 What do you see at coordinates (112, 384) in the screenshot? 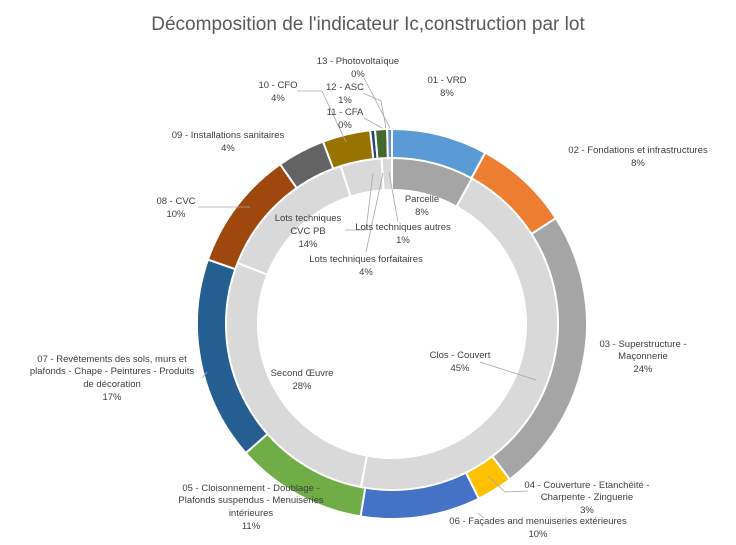
I see `category-label-07-revetements-des-sols-murs-et-plafonds-chape-peintures-produits-de-decoration: de décoration` at bounding box center [112, 384].